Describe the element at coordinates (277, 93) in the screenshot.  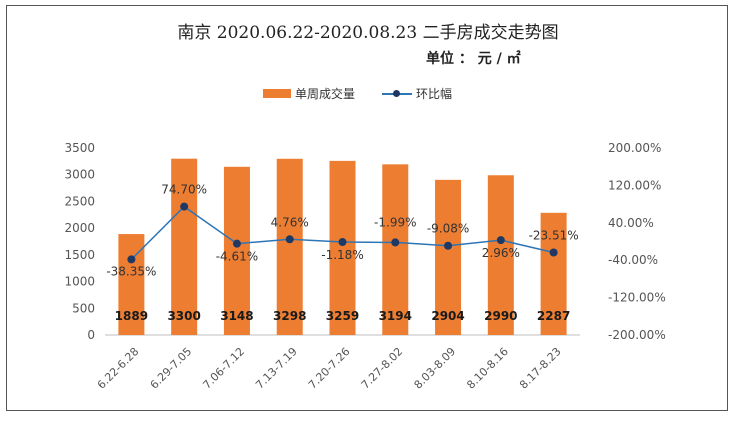
I see `legend-bar-swatch` at that location.